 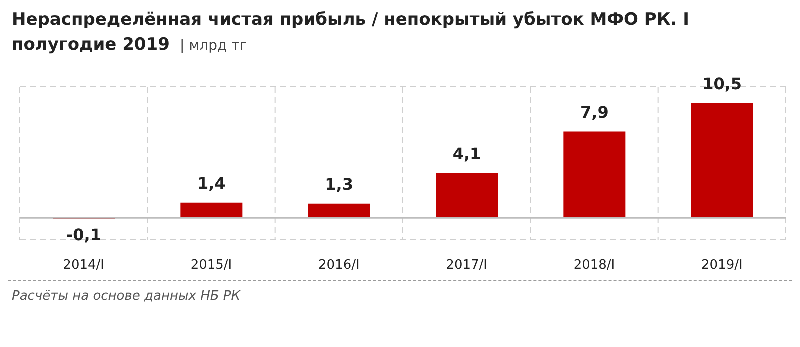 I want to click on data-label: 4,1, so click(x=467, y=154).